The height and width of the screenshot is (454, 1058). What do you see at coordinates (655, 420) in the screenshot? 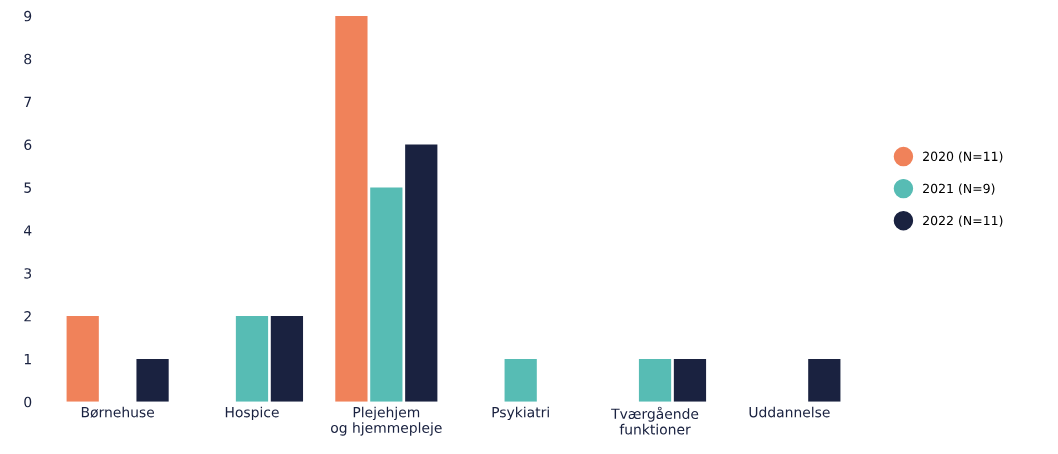
I see `x-tick-label: Tværgående funktioner` at bounding box center [655, 420].